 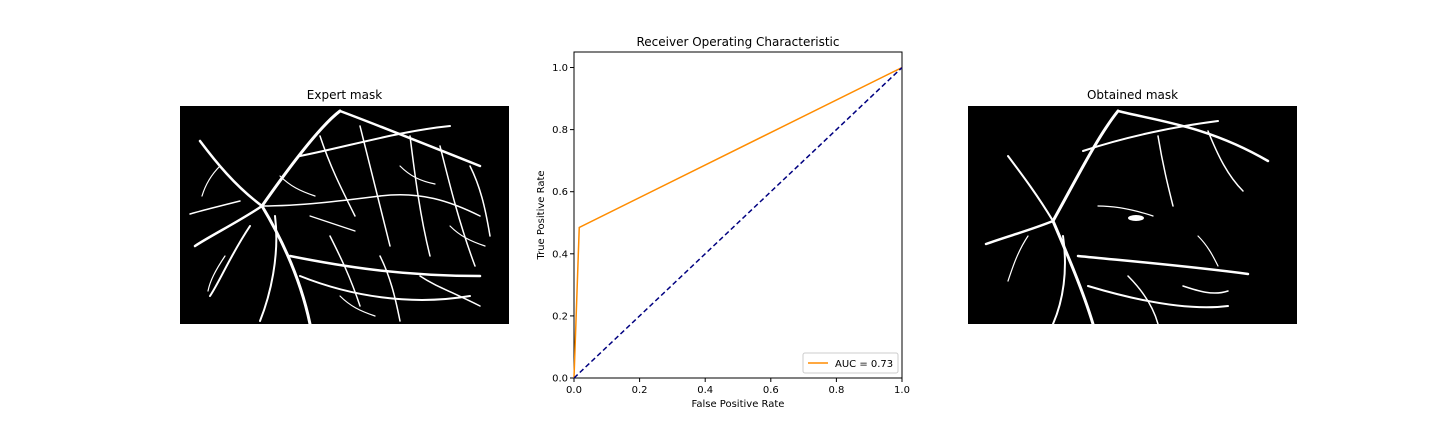 What do you see at coordinates (560, 316) in the screenshot?
I see `y-tick-label: 0.2` at bounding box center [560, 316].